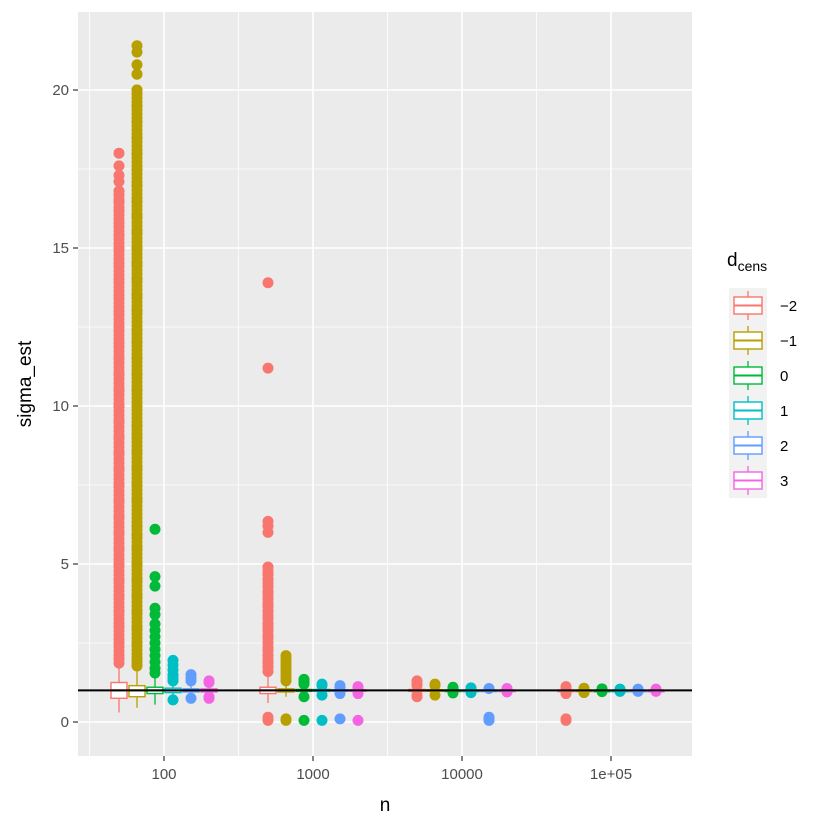 The image size is (830, 830). Describe the element at coordinates (391, 769) in the screenshot. I see `x-axis: 100 1000 10000 1e+05` at that location.